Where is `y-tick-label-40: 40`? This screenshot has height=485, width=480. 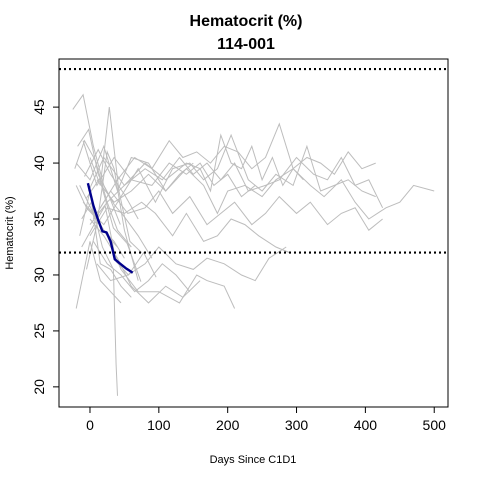
y-tick-label-40: 40 is located at coordinates (39, 163).